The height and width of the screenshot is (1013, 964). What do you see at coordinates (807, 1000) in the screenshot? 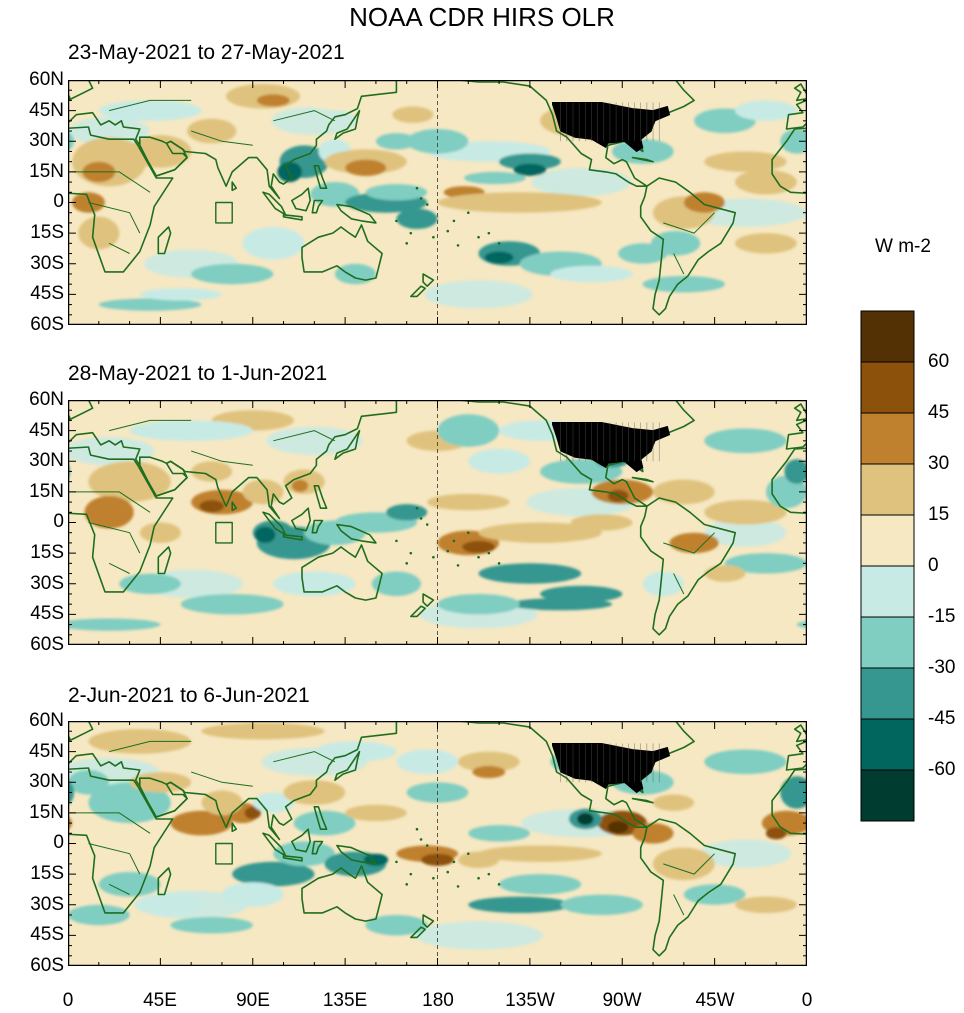
I see `lon-label-0-end: 0` at bounding box center [807, 1000].